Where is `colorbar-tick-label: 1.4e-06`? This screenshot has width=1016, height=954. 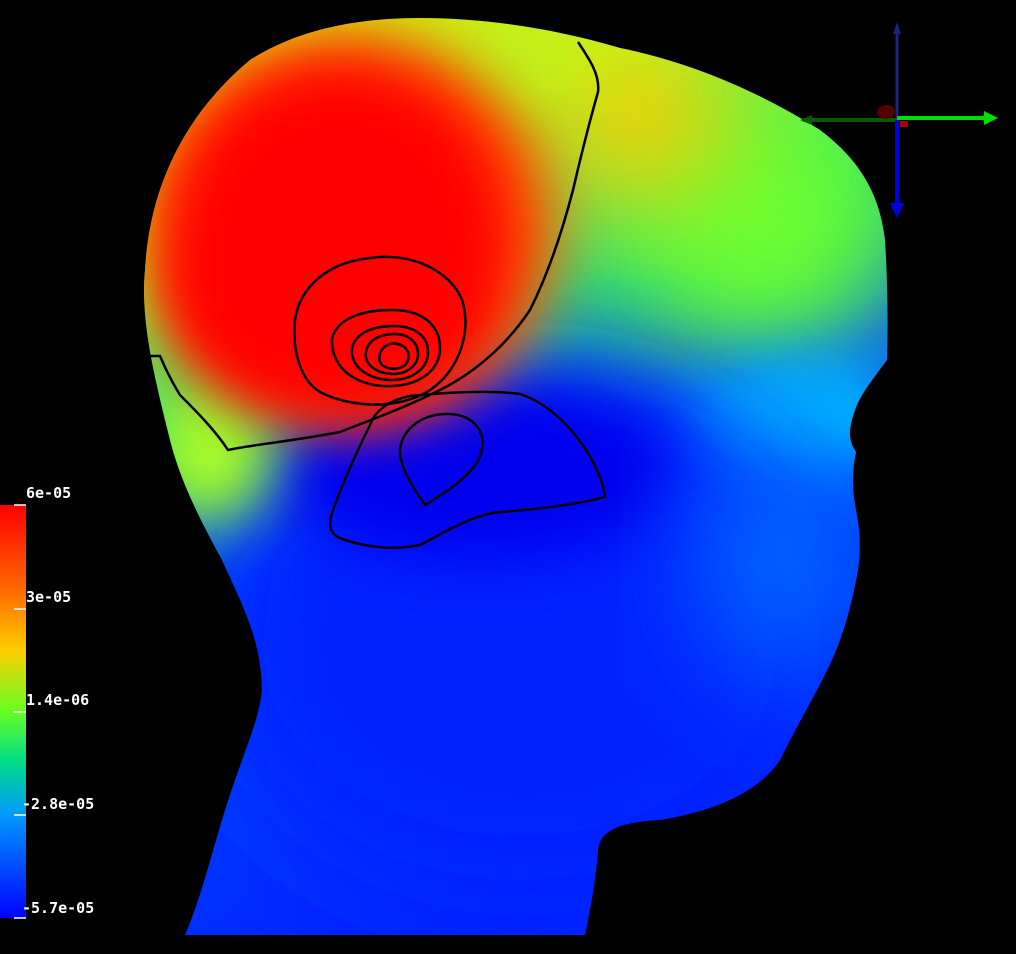
colorbar-tick-label: 1.4e-06 is located at coordinates (58, 700).